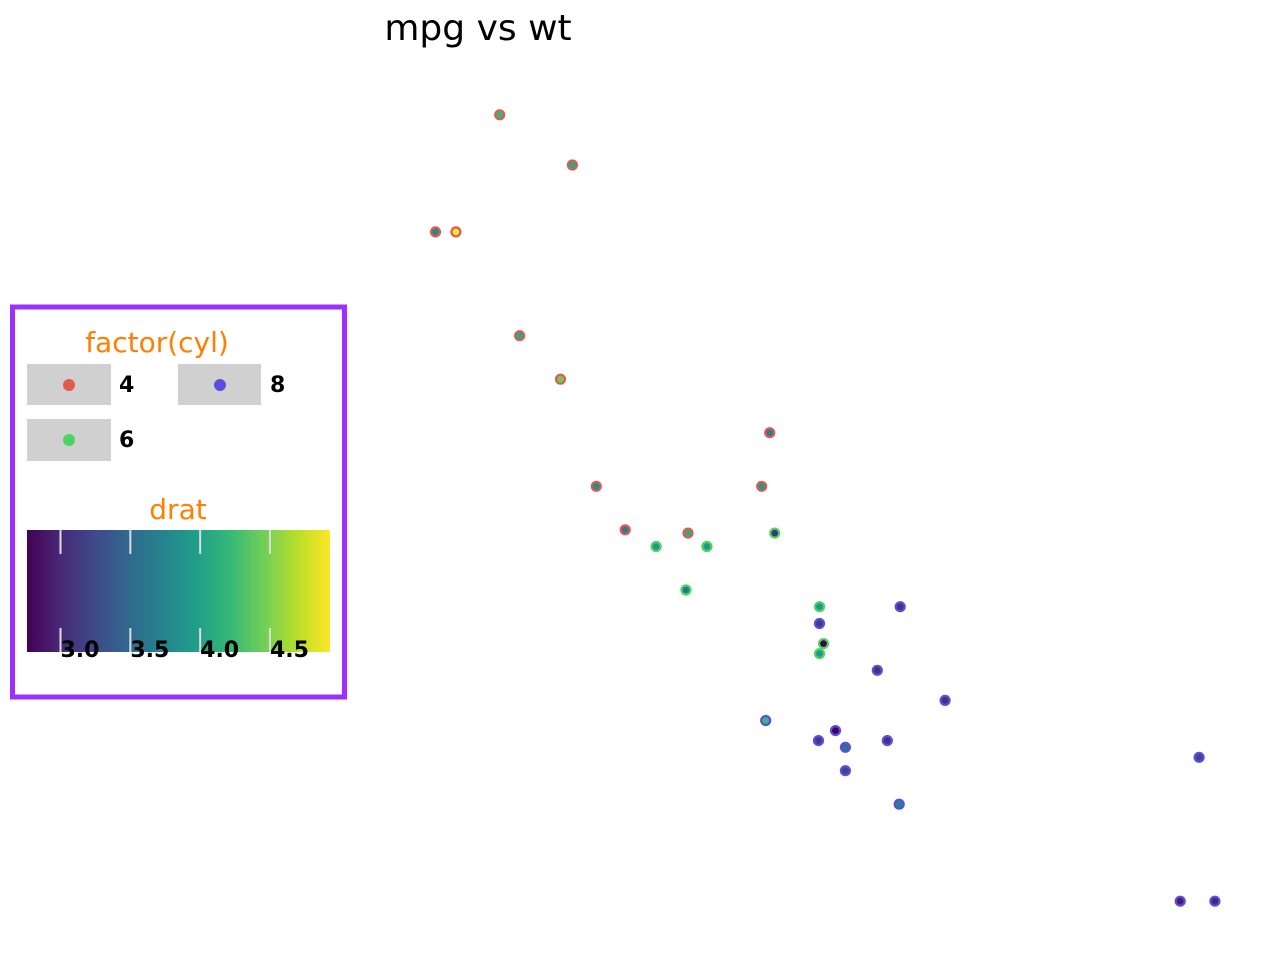 The height and width of the screenshot is (960, 1280). Describe the element at coordinates (126, 385) in the screenshot. I see `legend-key-label-cyl-4: 4` at that location.